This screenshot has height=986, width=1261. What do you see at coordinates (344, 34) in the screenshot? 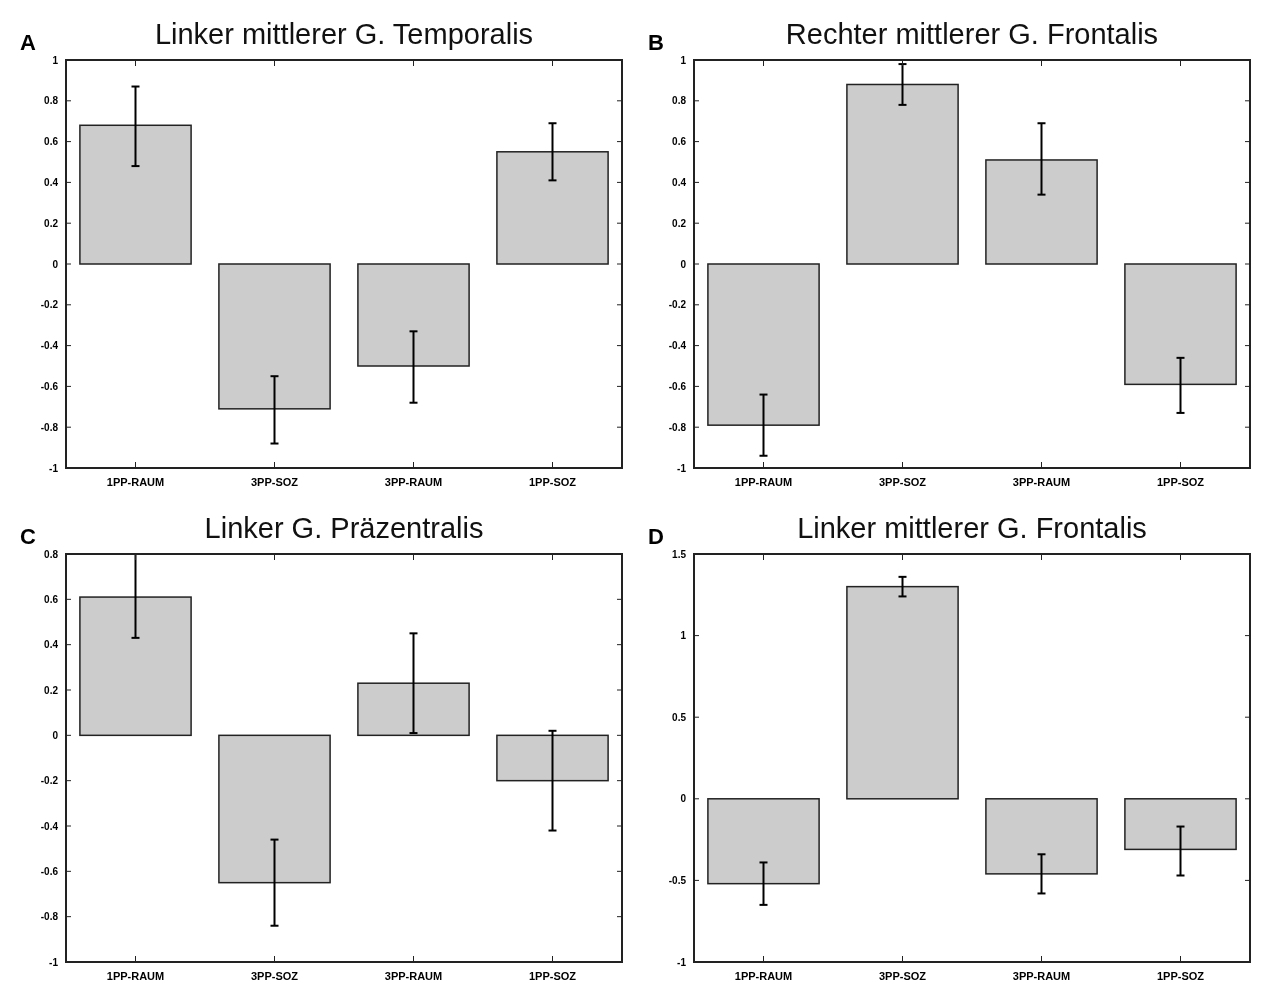
I see `chart-title: Linker mittlerer G. Temporalis` at bounding box center [344, 34].